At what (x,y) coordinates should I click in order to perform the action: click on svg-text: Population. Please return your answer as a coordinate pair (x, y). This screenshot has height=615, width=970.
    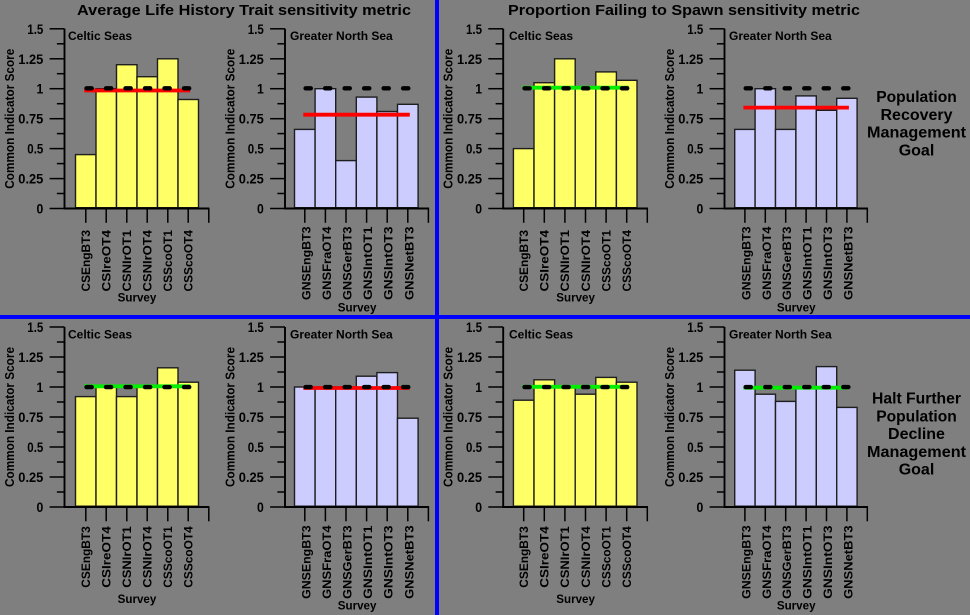
    Looking at the image, I should click on (916, 97).